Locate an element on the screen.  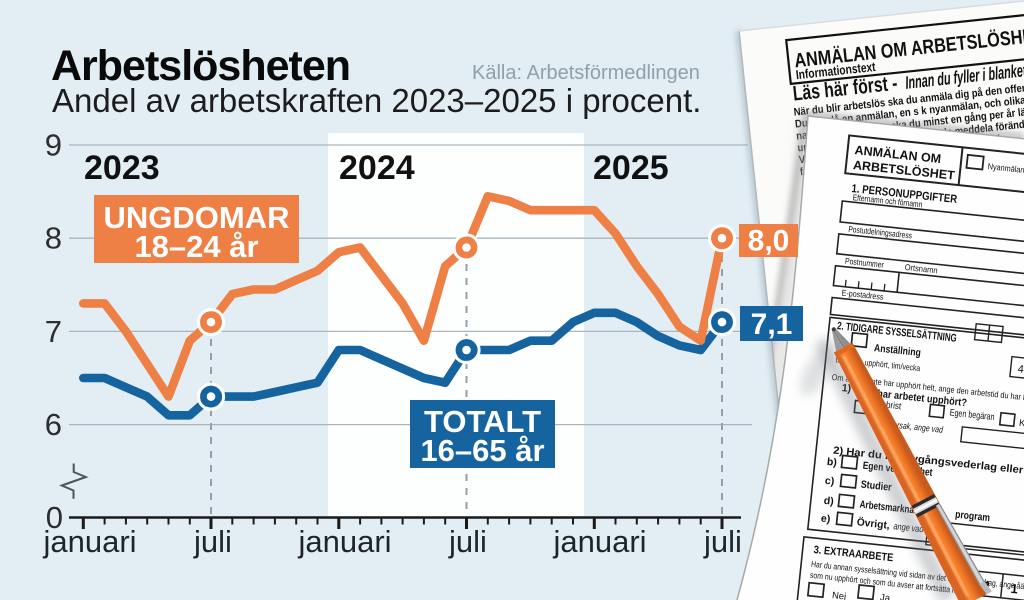
svg-text: Postnummer is located at coordinates (865, 263).